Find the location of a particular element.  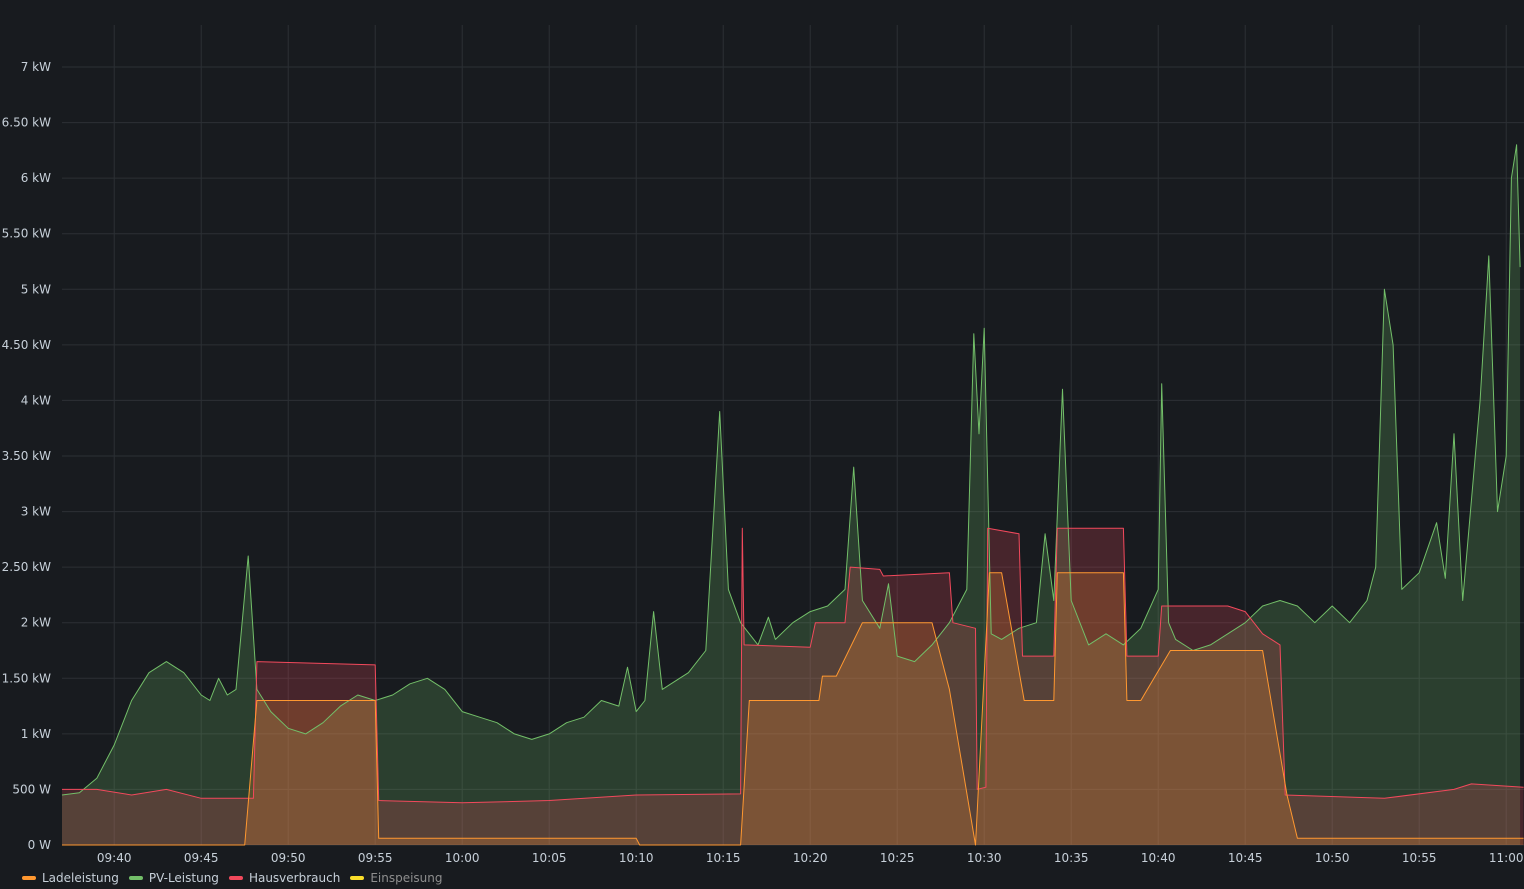

y-tick-label: 7 kW is located at coordinates (36, 67).